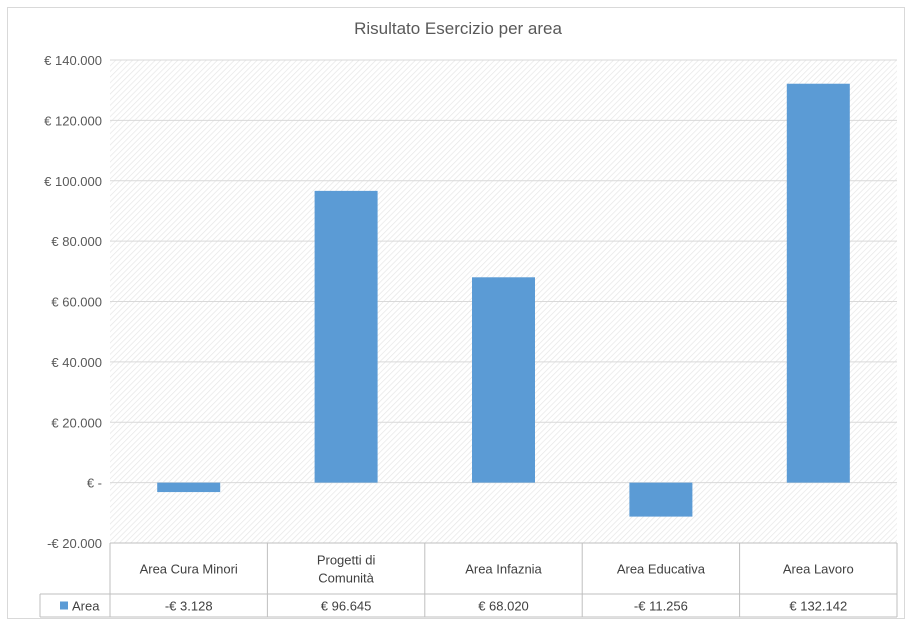  Describe the element at coordinates (76, 241) in the screenshot. I see `y-tick-label: € 80.000` at that location.